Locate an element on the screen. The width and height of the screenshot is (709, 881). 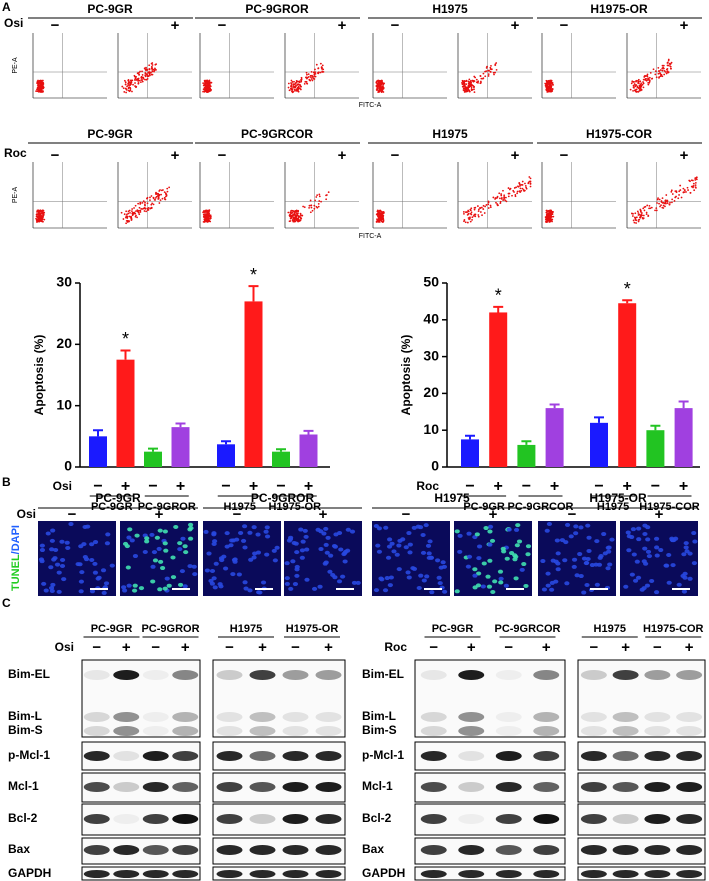
significance: * is located at coordinates (125, 339).